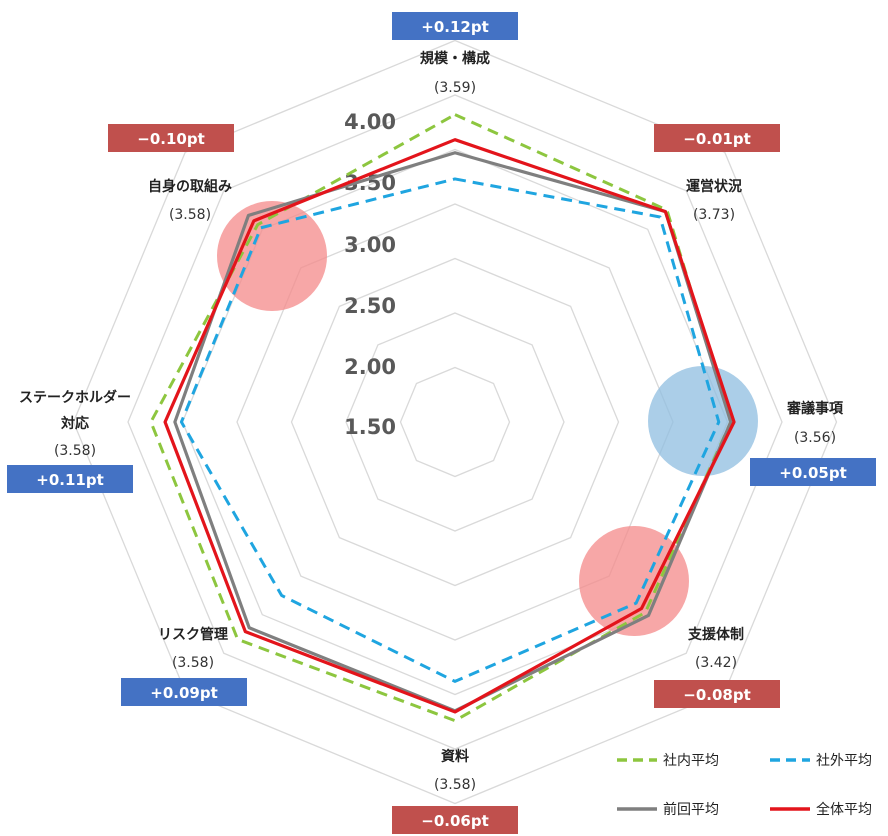 The width and height of the screenshot is (888, 836). What do you see at coordinates (75, 397) in the screenshot?
I see `axis-label: ステークホルダー` at bounding box center [75, 397].